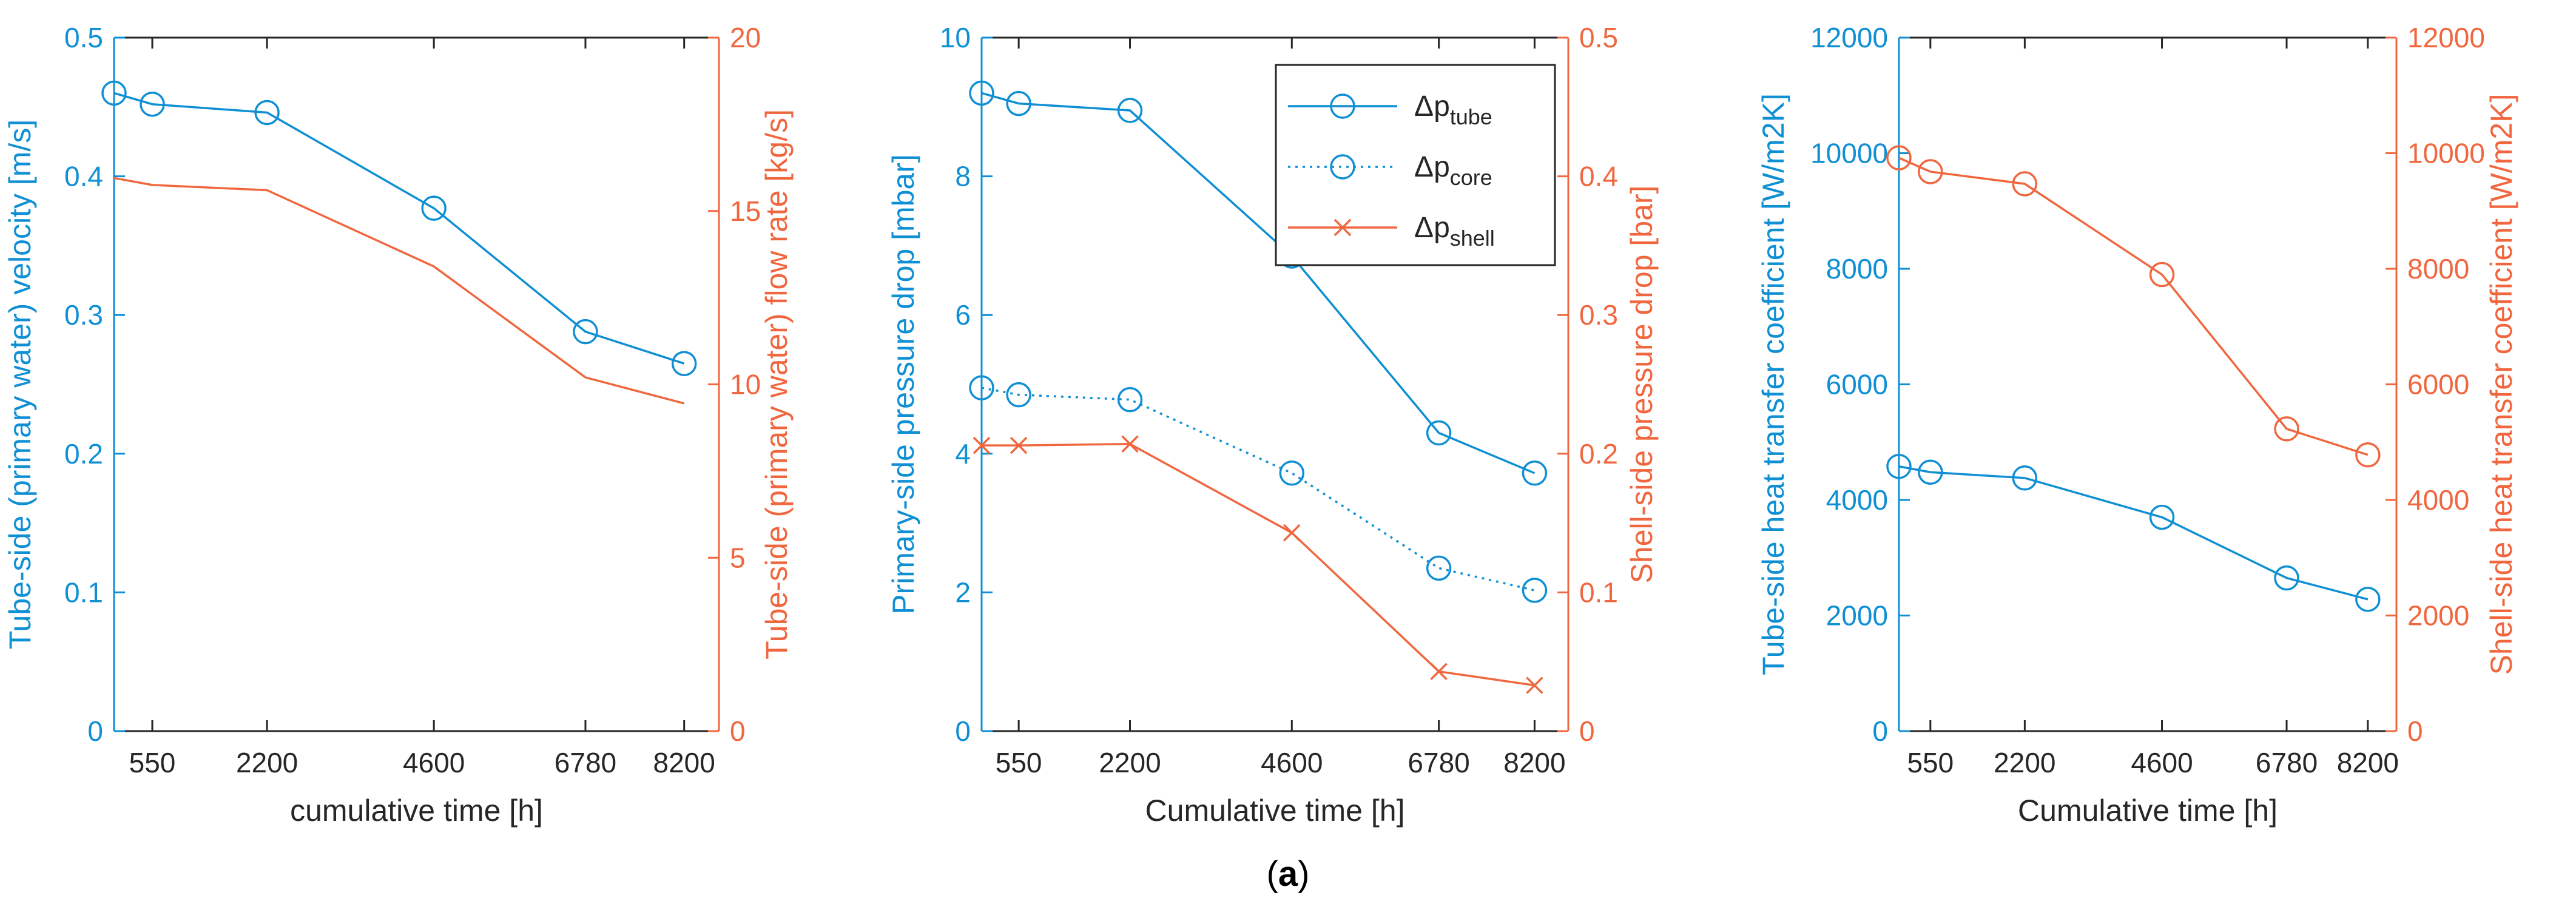  I want to click on right-y-tick-label: 0.5, so click(1599, 38).